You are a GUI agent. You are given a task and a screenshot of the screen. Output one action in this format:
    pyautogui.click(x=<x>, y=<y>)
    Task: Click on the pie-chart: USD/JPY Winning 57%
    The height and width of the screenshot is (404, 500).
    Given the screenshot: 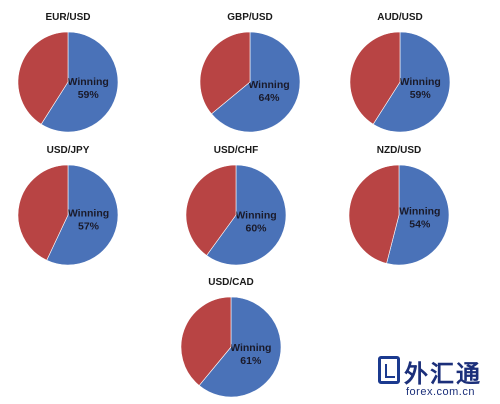 What is the action you would take?
    pyautogui.click(x=68, y=207)
    